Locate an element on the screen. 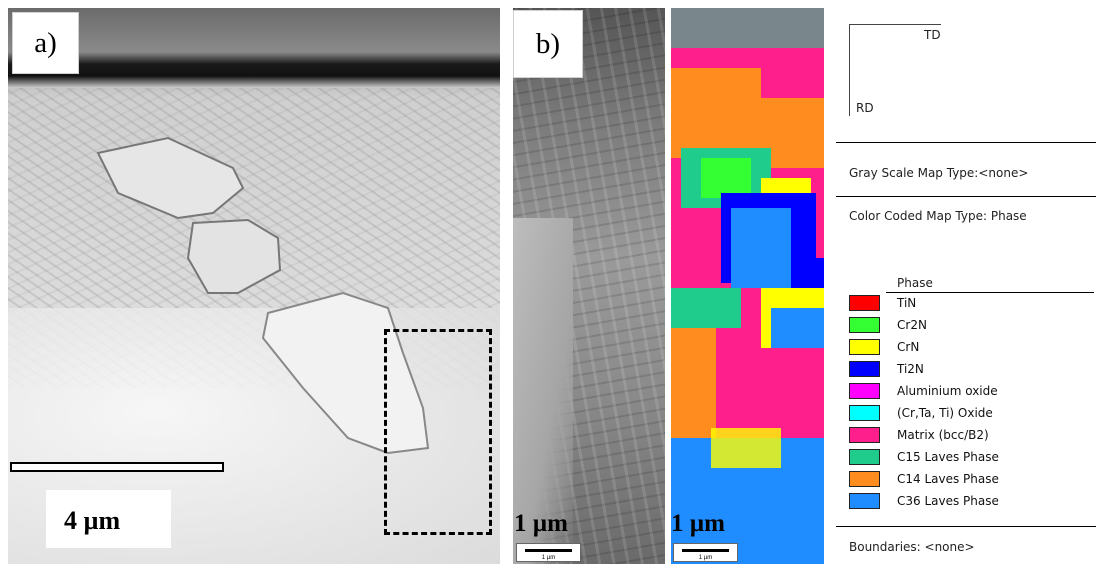  phase-header-rule is located at coordinates (990, 292).